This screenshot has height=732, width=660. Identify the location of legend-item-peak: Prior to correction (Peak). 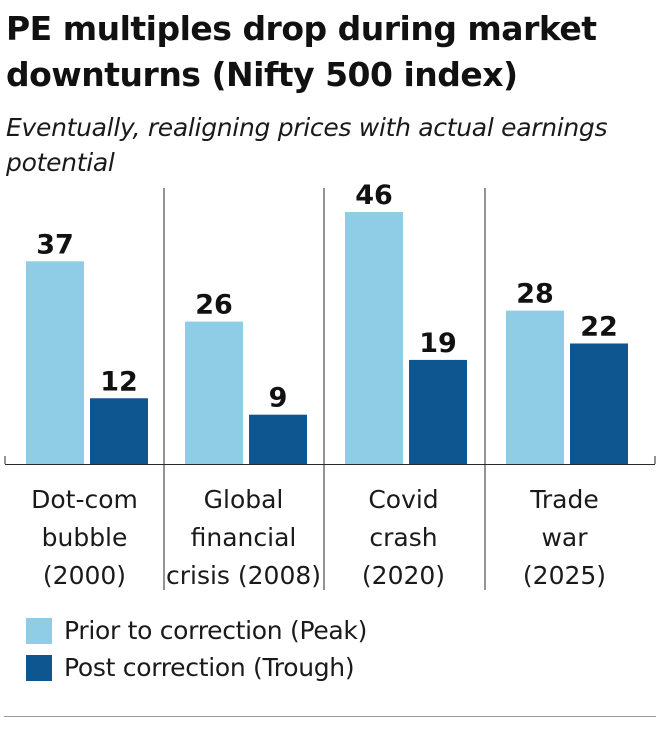
(336, 630).